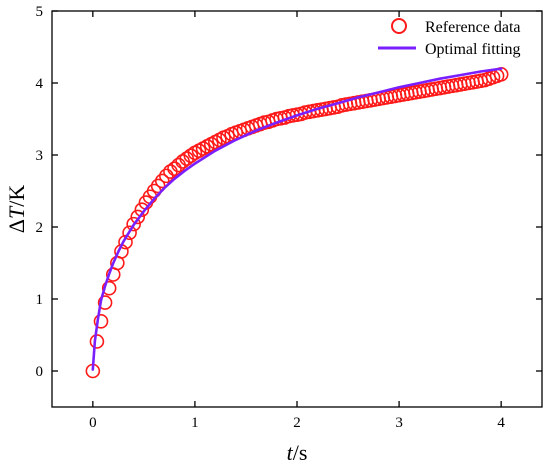  Describe the element at coordinates (40, 300) in the screenshot. I see `y-tick-label: 1` at that location.